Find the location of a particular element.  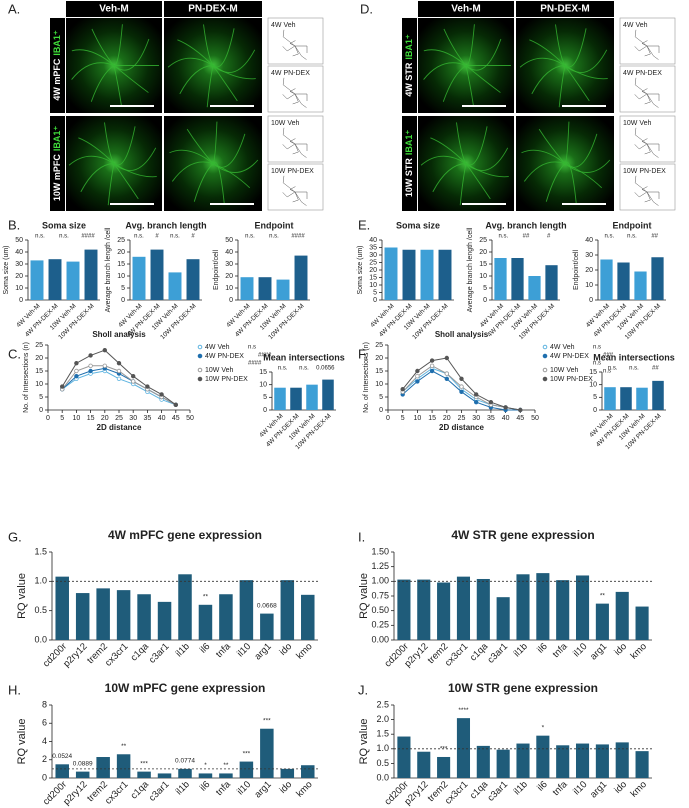

x-tick-label: 45 is located at coordinates (520, 418).